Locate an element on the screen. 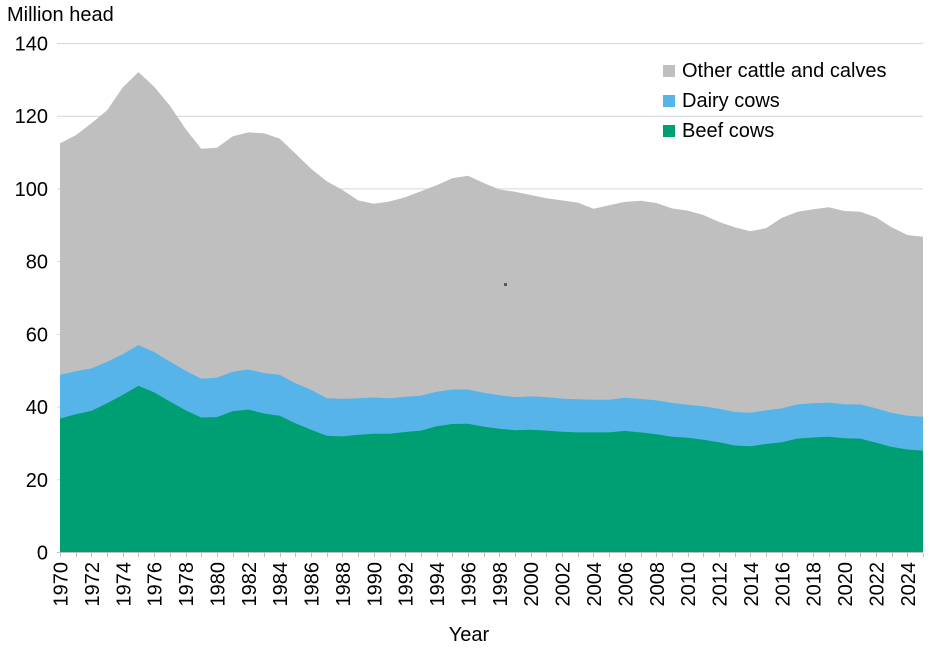 Image resolution: width=936 pixels, height=653 pixels. y-tick-label: 0 is located at coordinates (42, 554).